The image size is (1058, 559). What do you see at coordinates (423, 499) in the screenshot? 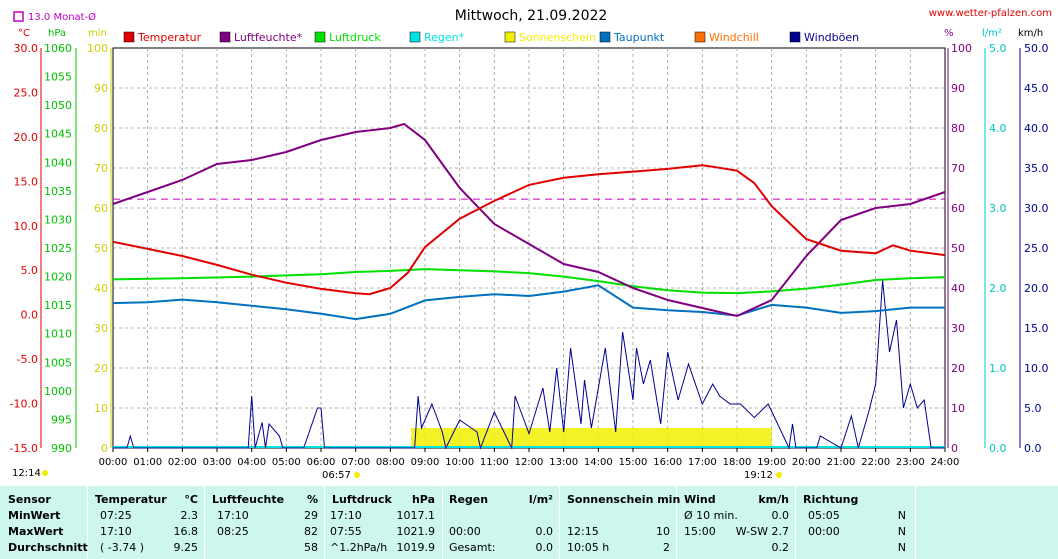
I see `header-press-unit: hPa` at bounding box center [423, 499].